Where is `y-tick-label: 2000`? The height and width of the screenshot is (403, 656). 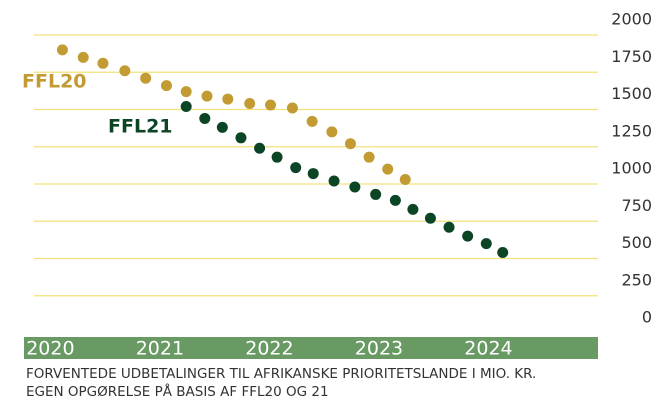
y-tick-label: 2000 is located at coordinates (631, 19).